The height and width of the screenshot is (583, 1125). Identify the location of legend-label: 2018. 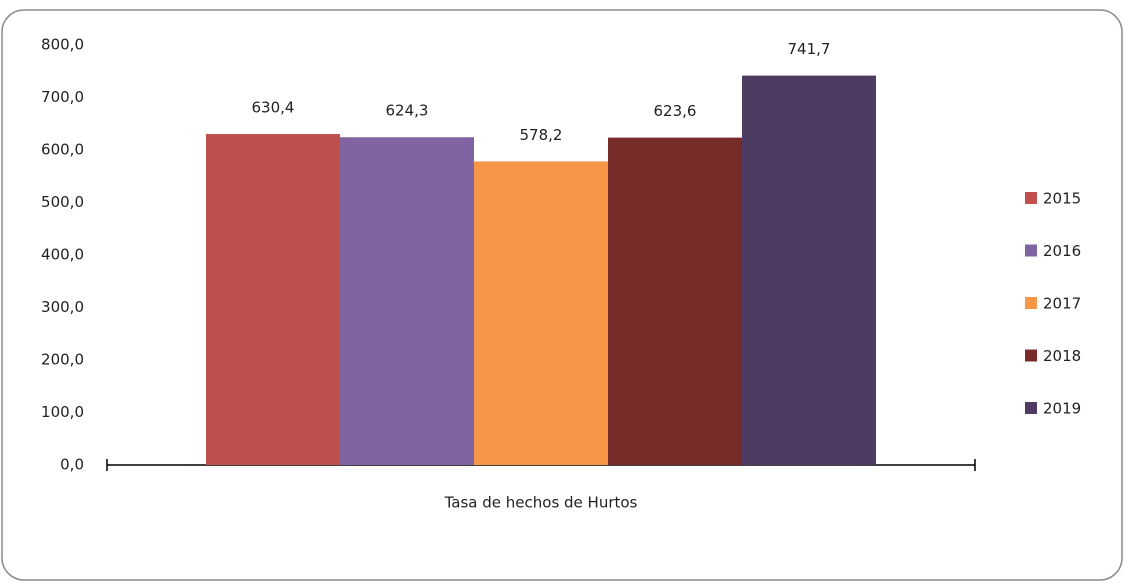
(1062, 356).